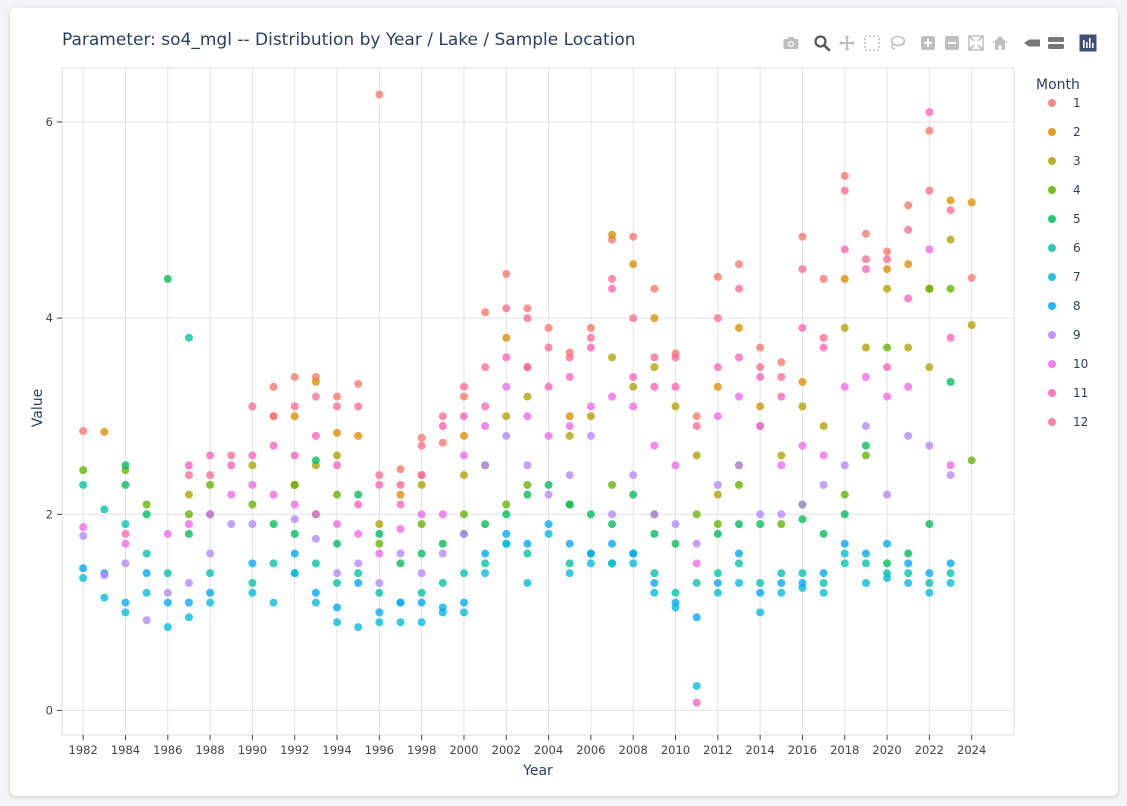 This screenshot has width=1127, height=806. I want to click on legend-item-month-7: 7, so click(1064, 277).